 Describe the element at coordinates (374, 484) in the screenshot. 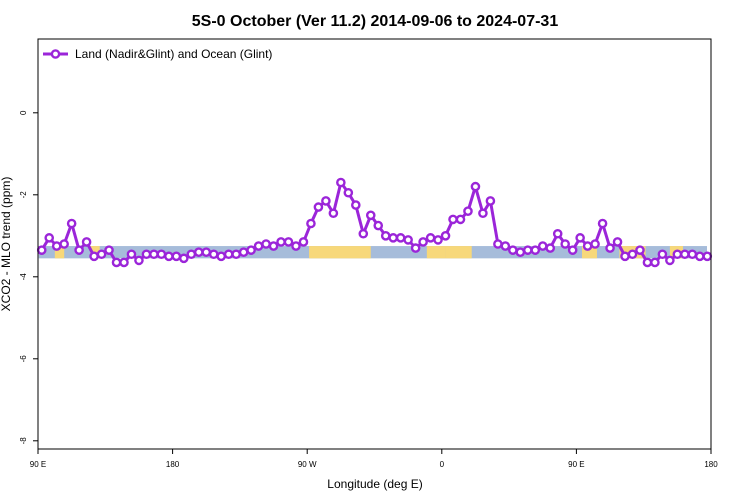

I see `x-axis-label: Longitude (deg E)` at that location.